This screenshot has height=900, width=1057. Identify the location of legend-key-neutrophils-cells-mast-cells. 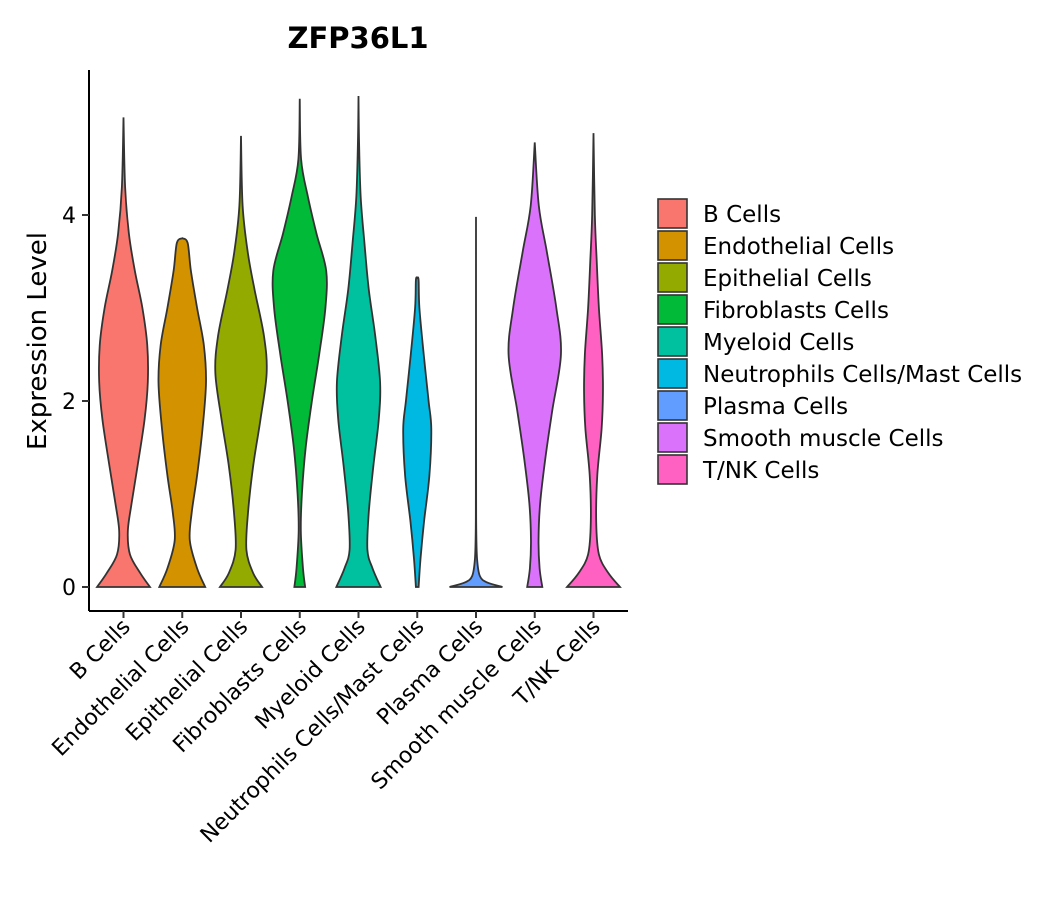
(672, 373).